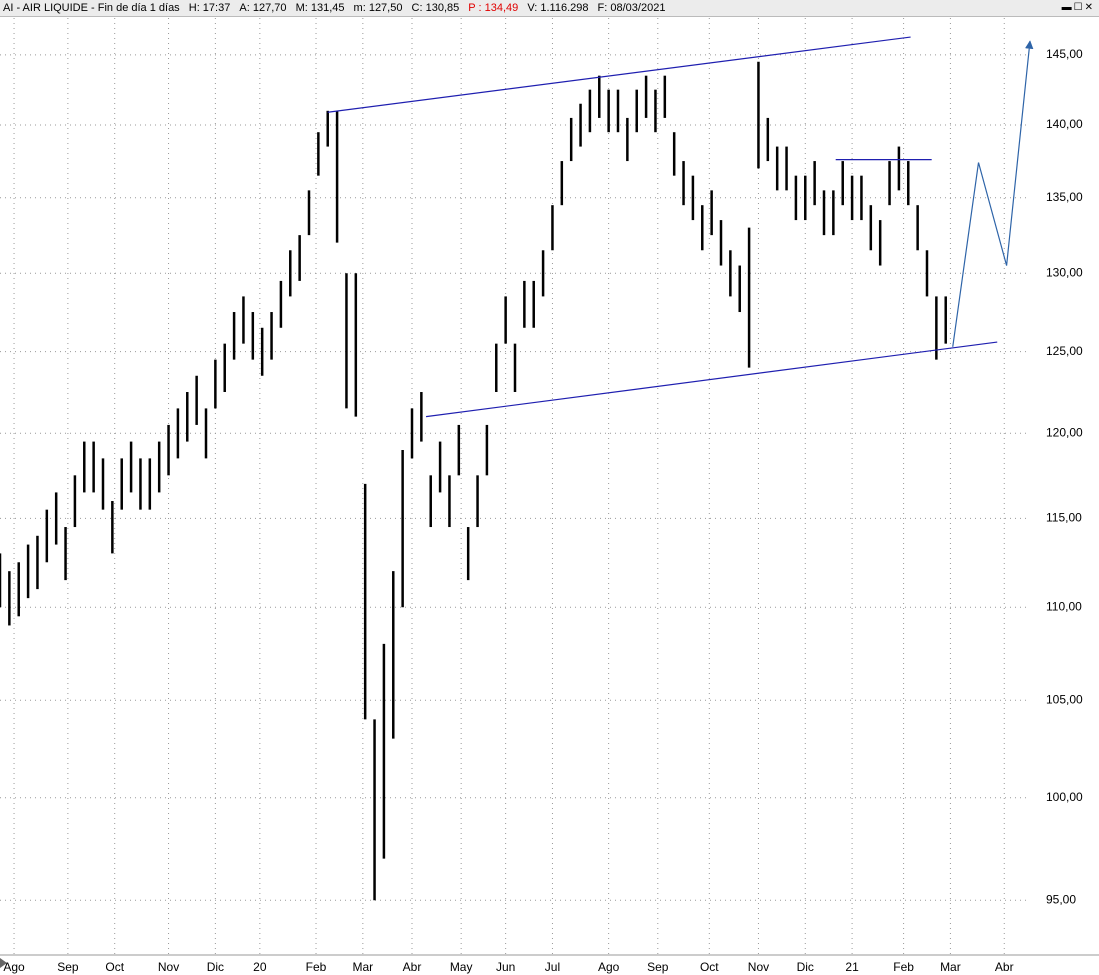 The height and width of the screenshot is (975, 1099). I want to click on y-tick-label: 95,00, so click(1061, 899).